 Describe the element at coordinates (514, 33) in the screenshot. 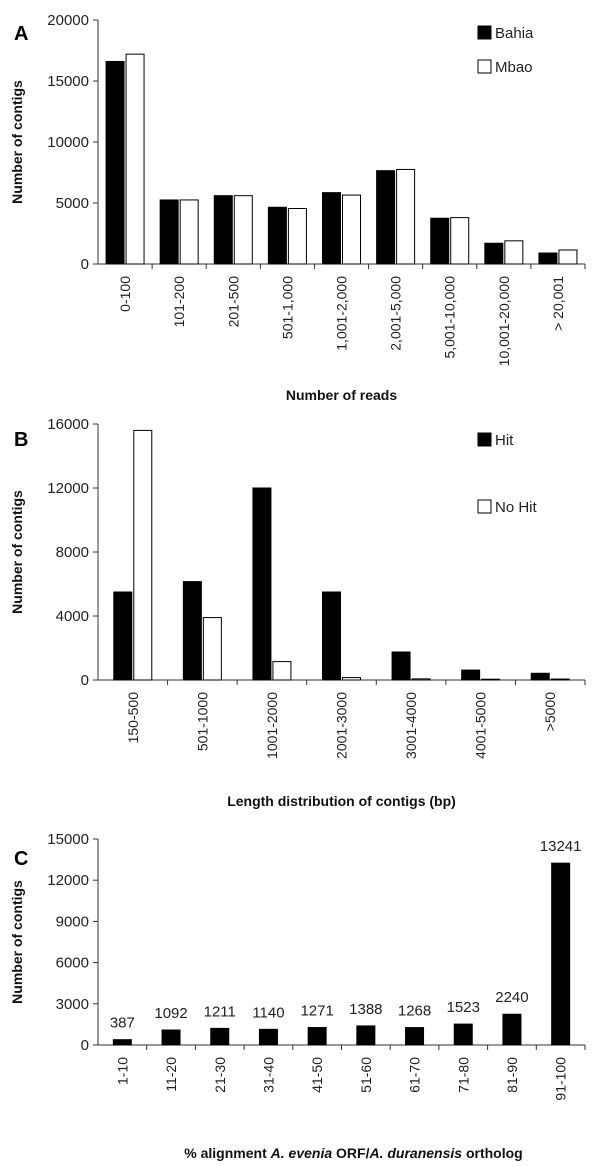

I see `legend-label: Bahia` at that location.